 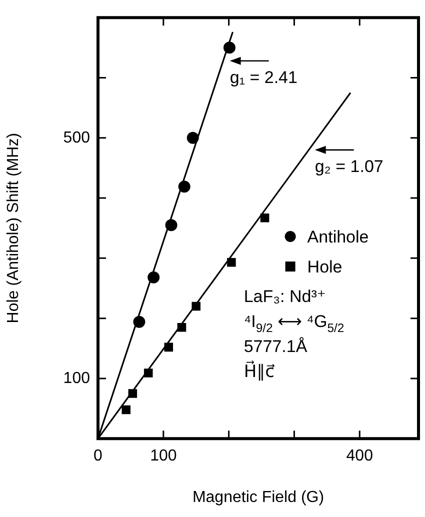 I want to click on x-tick-label: 100, so click(x=163, y=456).